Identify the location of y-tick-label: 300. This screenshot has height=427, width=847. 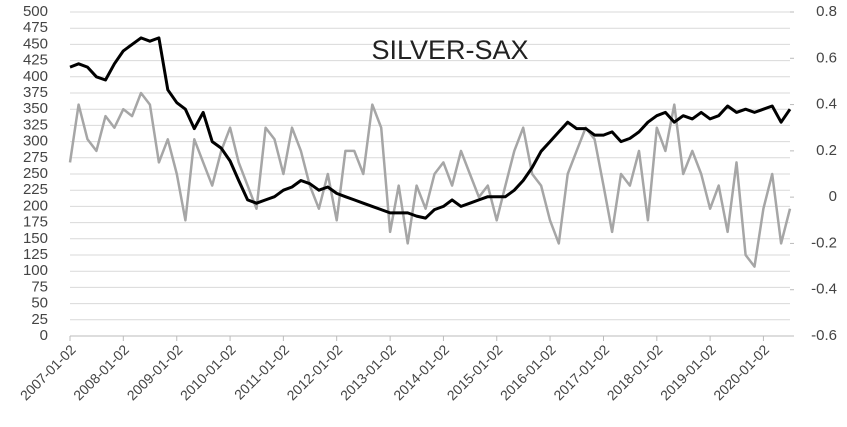
(35, 141).